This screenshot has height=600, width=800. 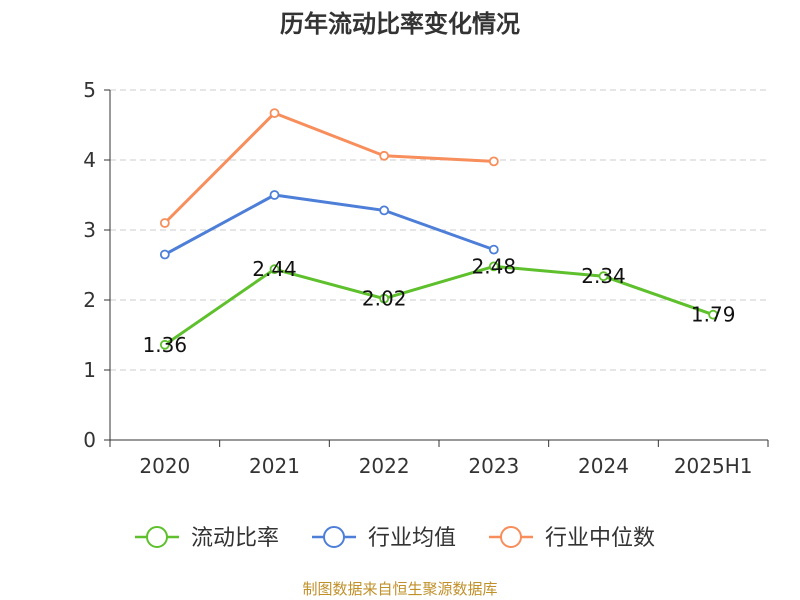 I want to click on data-label: 2.44, so click(x=274, y=269).